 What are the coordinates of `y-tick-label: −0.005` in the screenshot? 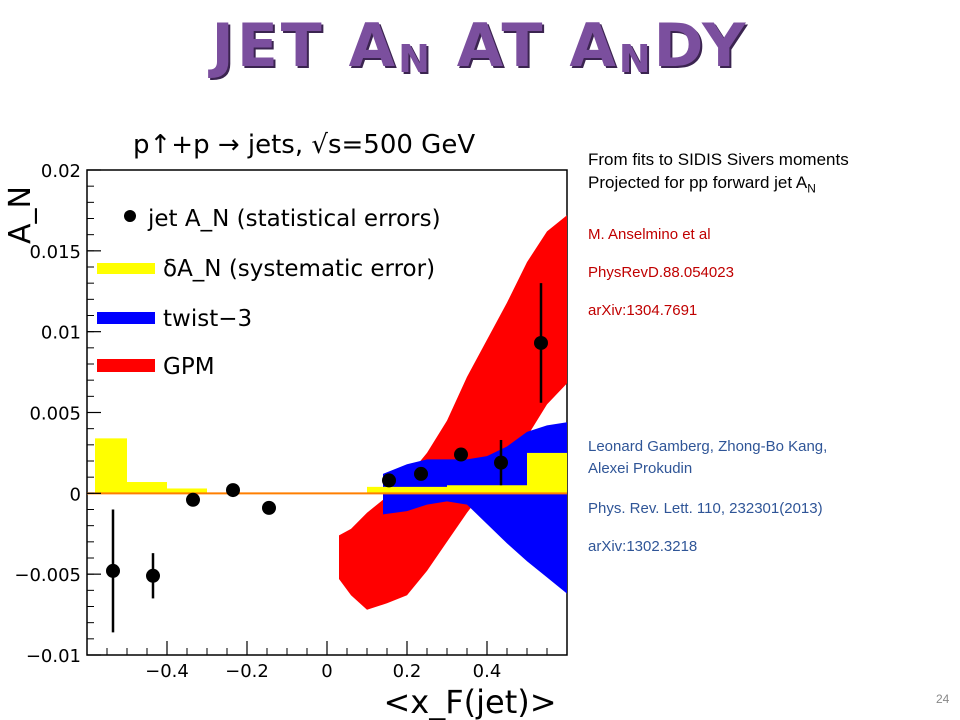 It's located at (47, 575).